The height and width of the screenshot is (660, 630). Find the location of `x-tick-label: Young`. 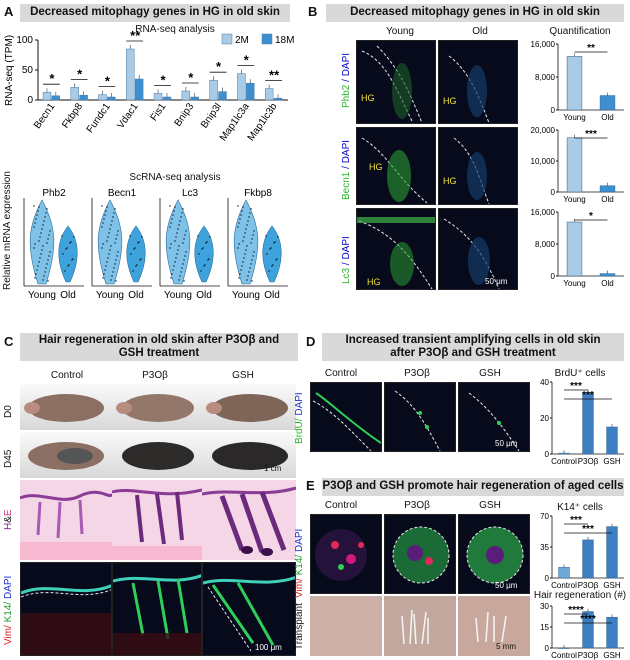

x-tick-label: Young is located at coordinates (574, 283).